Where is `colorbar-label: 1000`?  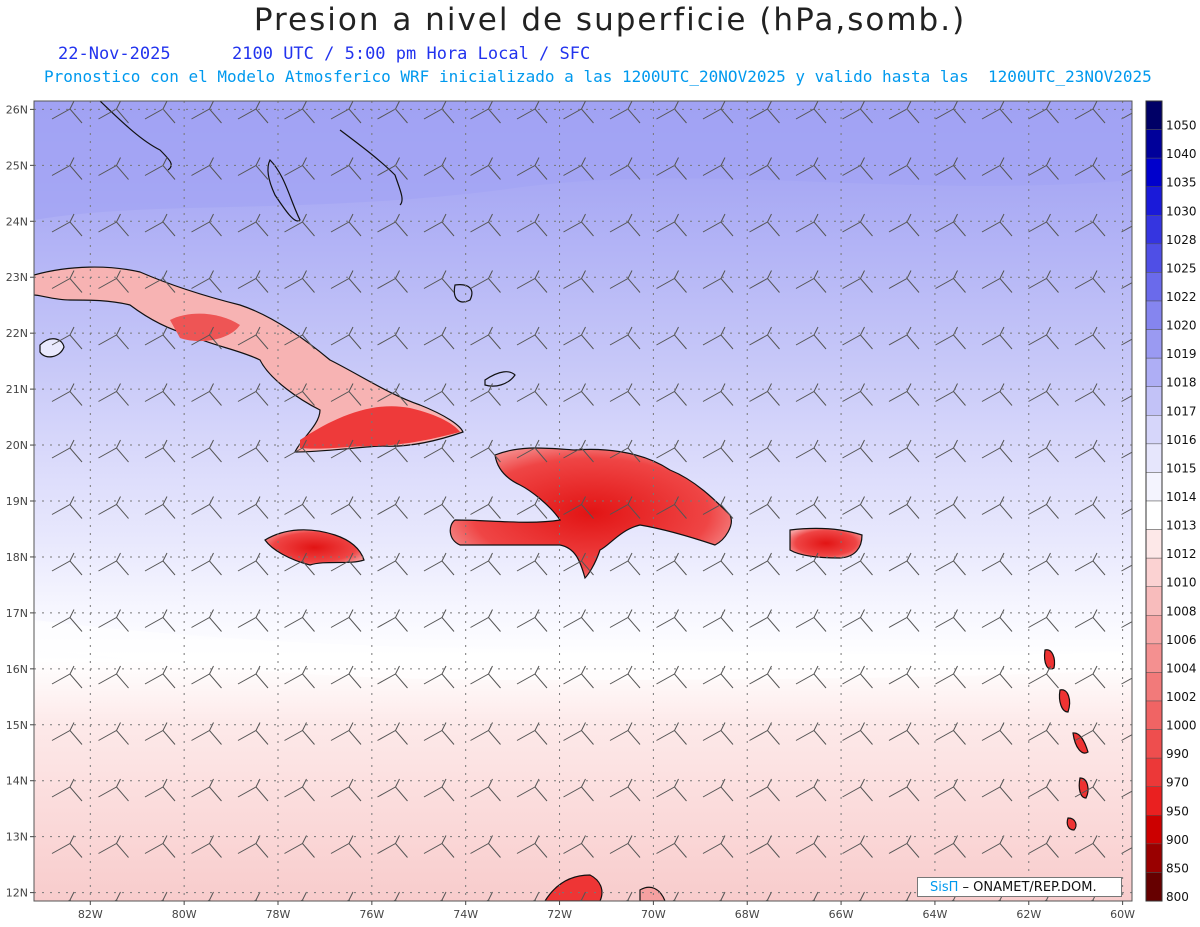
colorbar-label: 1000 is located at coordinates (1181, 726).